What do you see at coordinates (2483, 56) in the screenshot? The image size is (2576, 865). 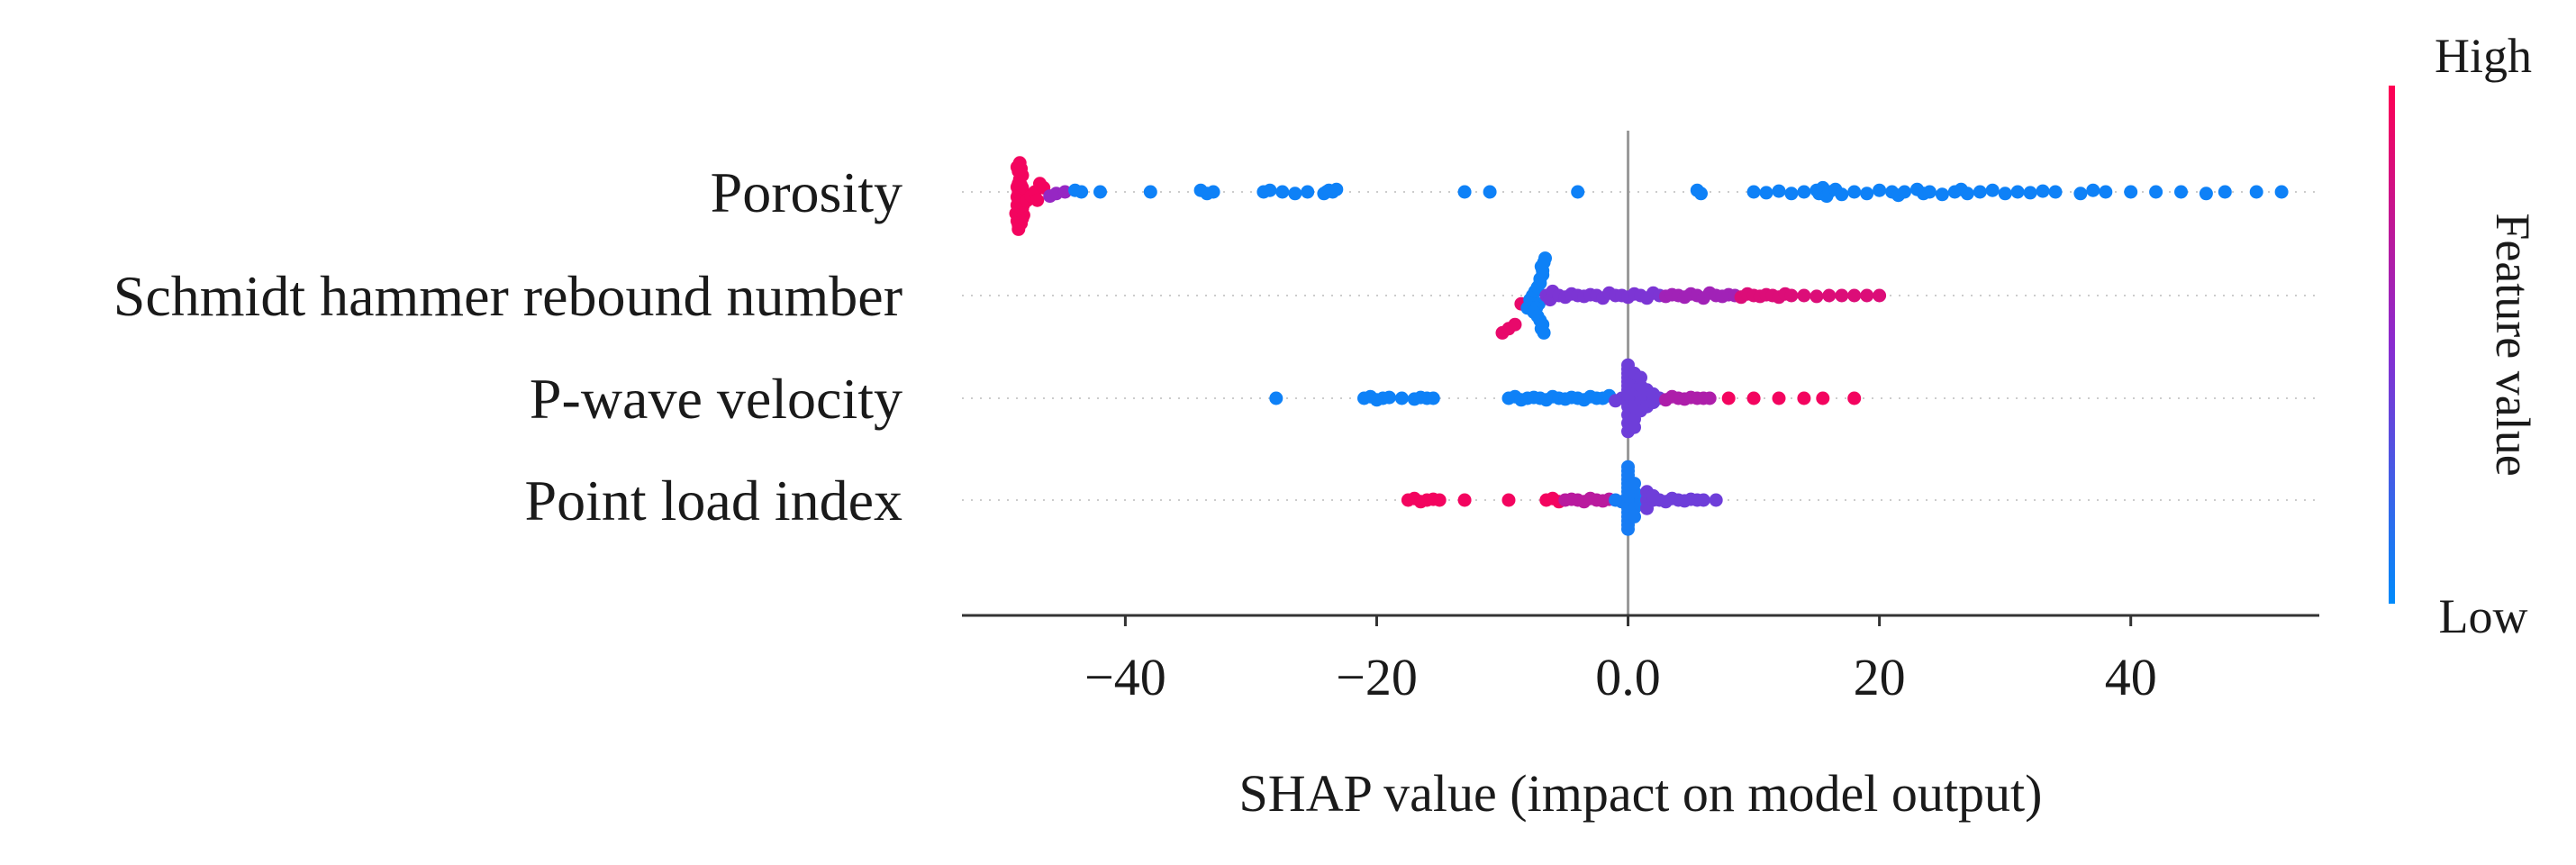 I see `colorbar-high-label: High` at bounding box center [2483, 56].